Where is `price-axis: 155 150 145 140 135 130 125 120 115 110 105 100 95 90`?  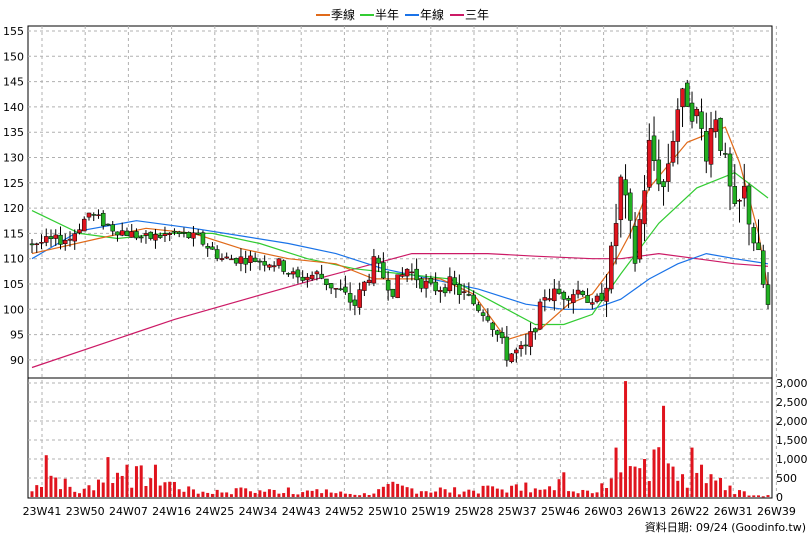
price-axis: 155 150 145 140 135 130 125 120 115 110 105 100 95 90 is located at coordinates (13, 196).